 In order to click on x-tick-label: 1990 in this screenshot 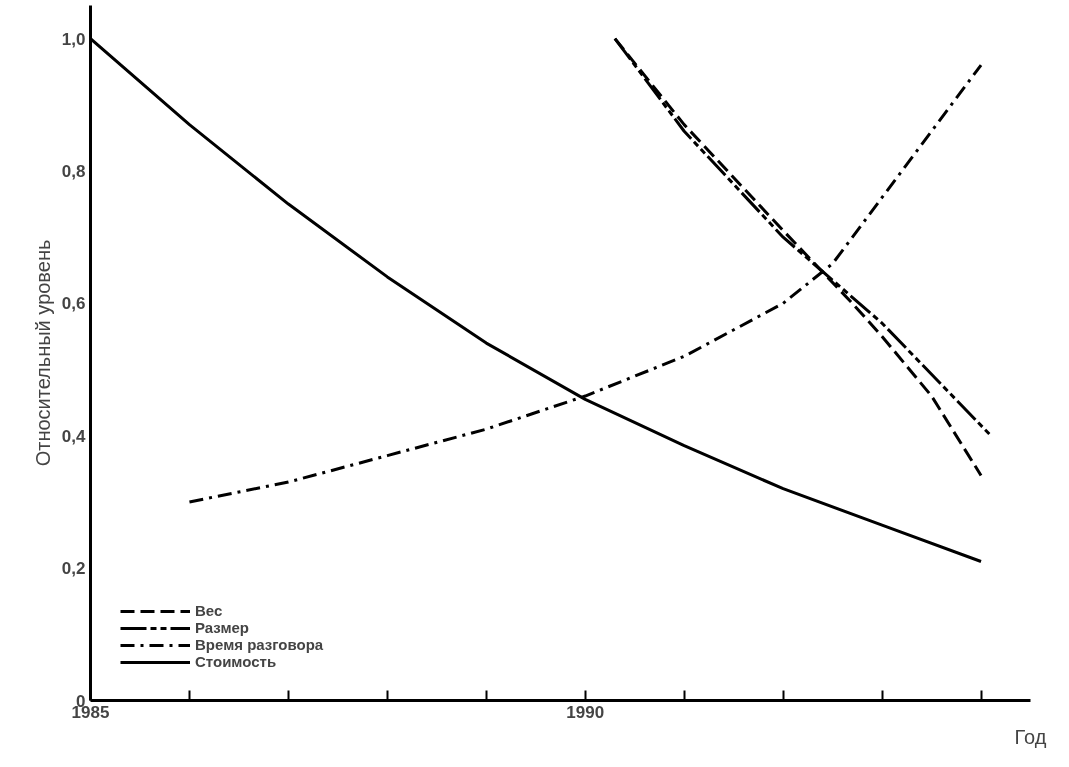, I will do `click(585, 712)`.